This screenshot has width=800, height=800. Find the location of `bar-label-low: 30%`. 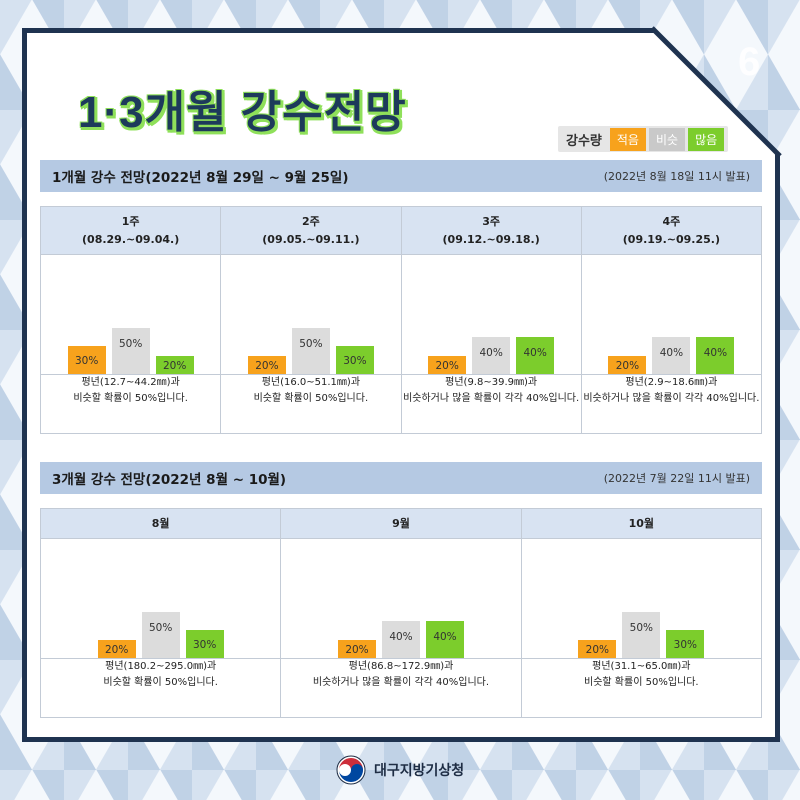

bar-label-low: 30% is located at coordinates (86, 361).